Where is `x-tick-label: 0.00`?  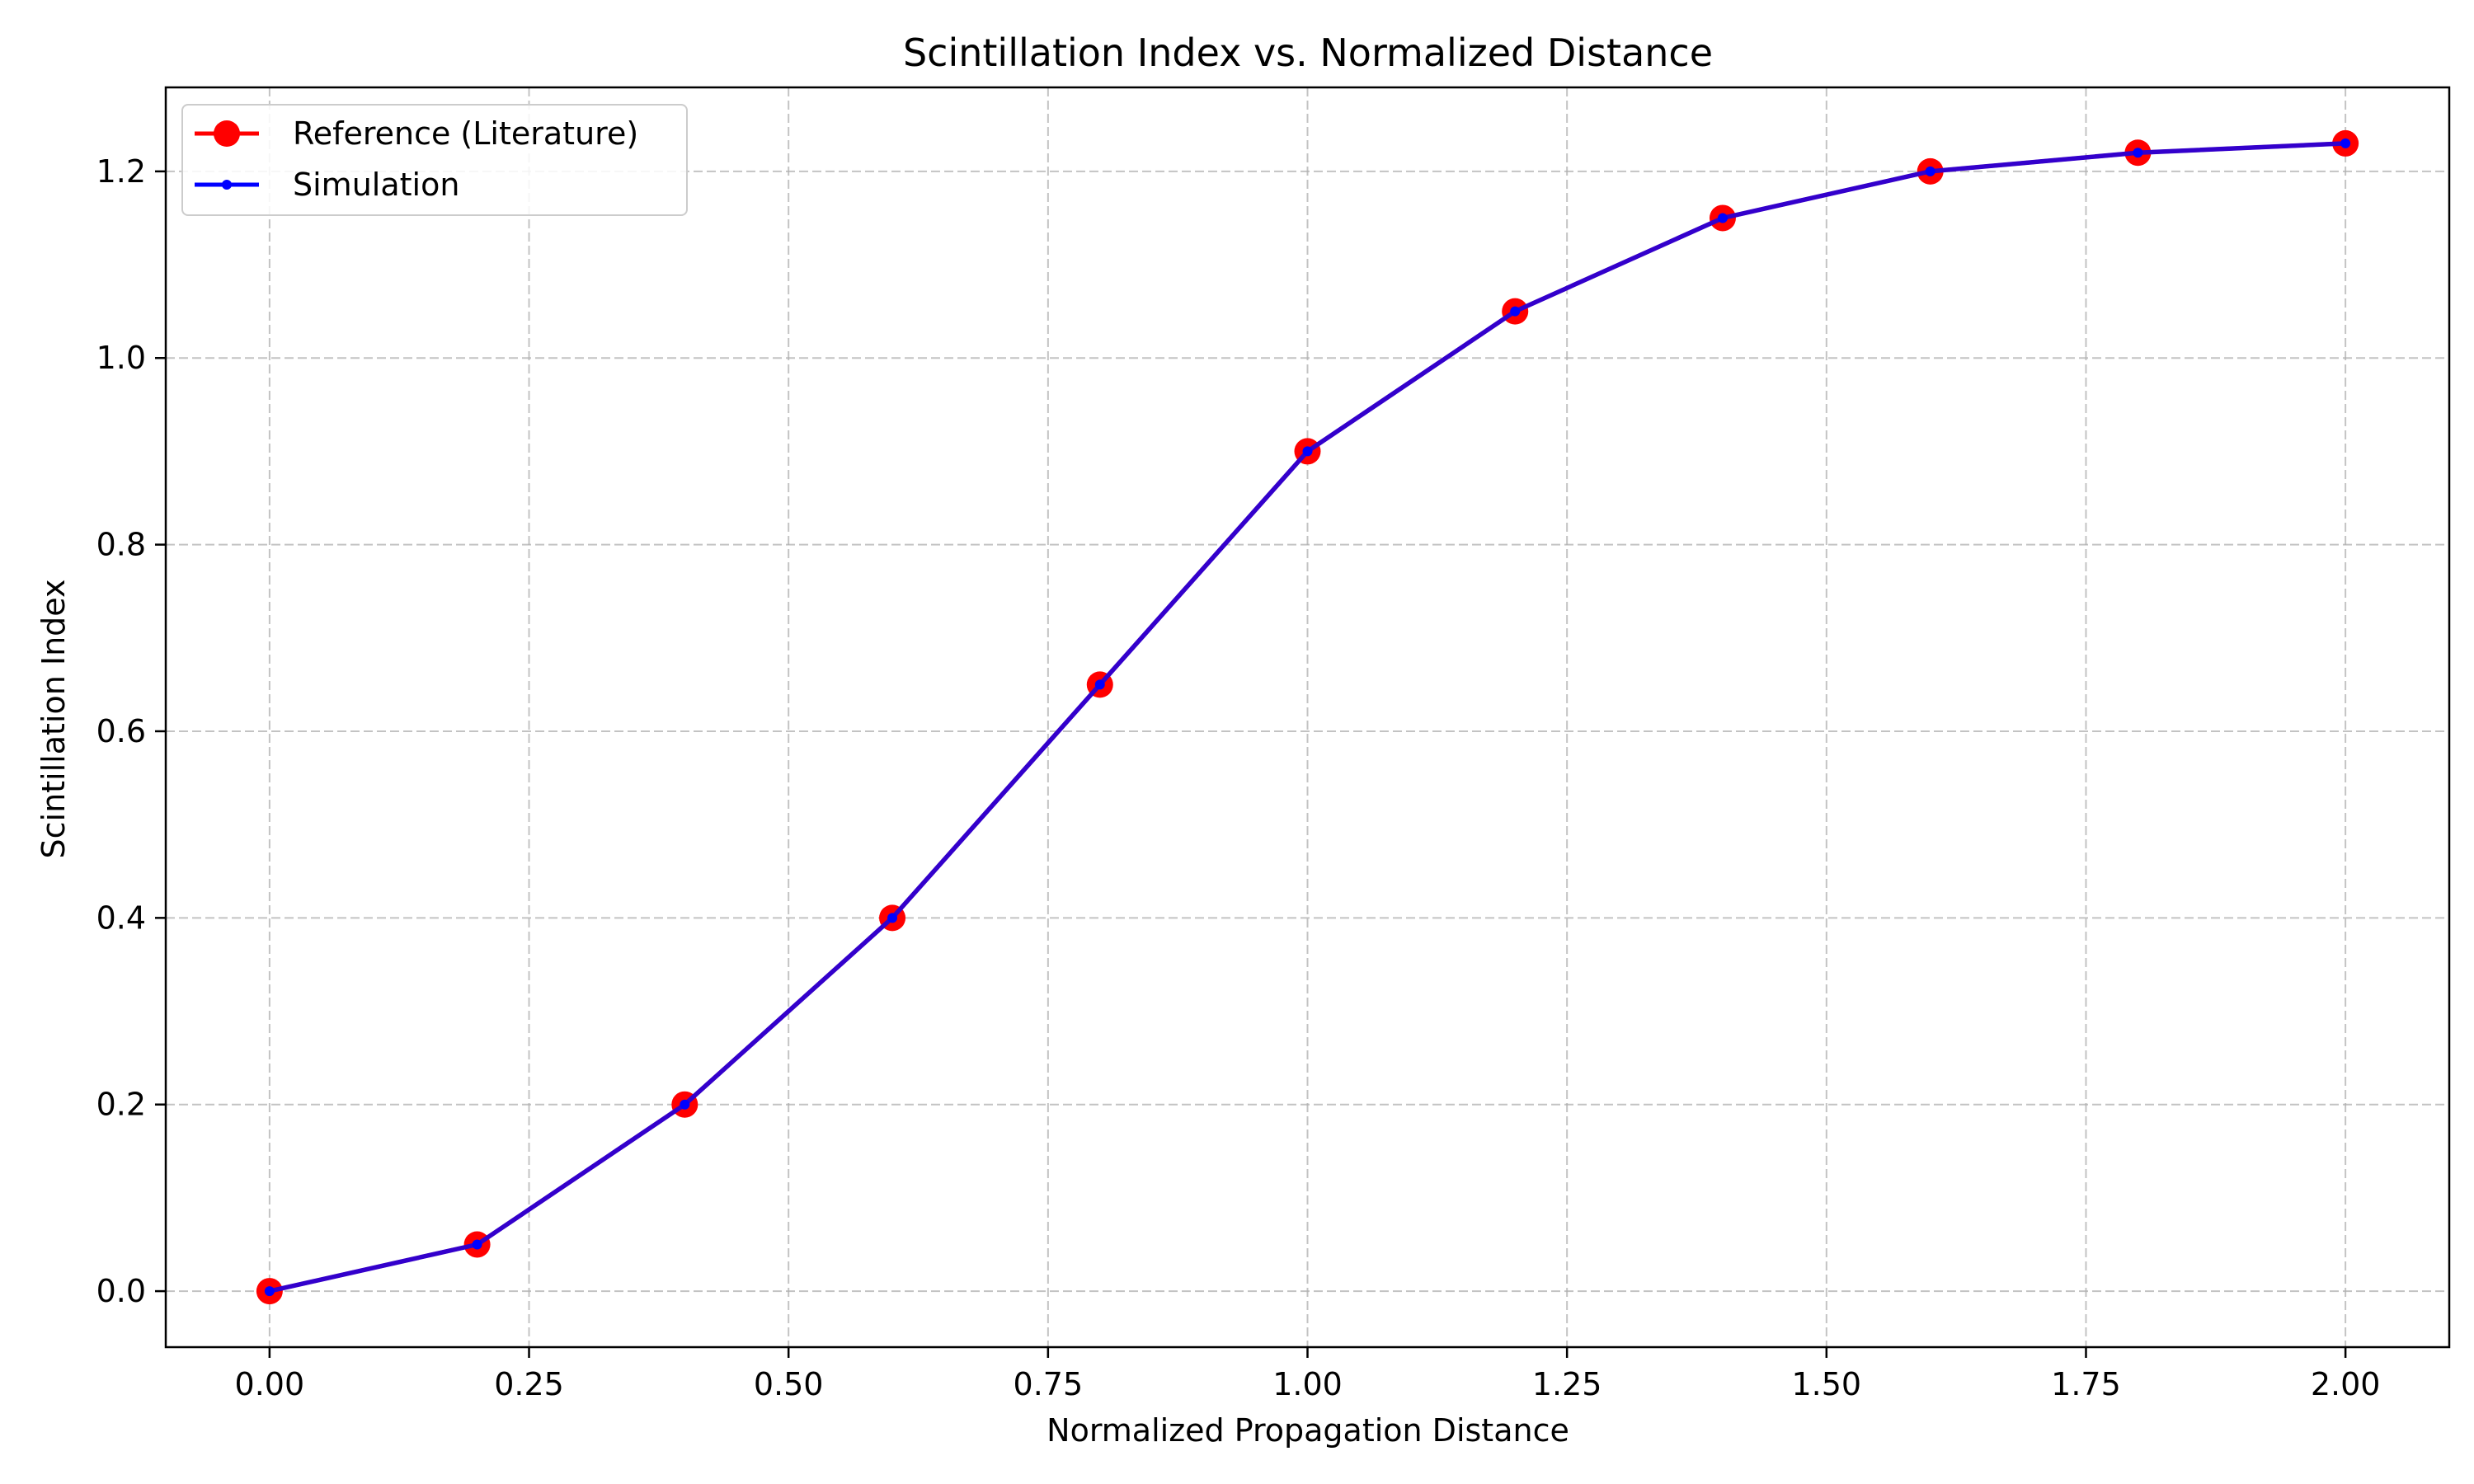
x-tick-label: 0.00 is located at coordinates (270, 1384).